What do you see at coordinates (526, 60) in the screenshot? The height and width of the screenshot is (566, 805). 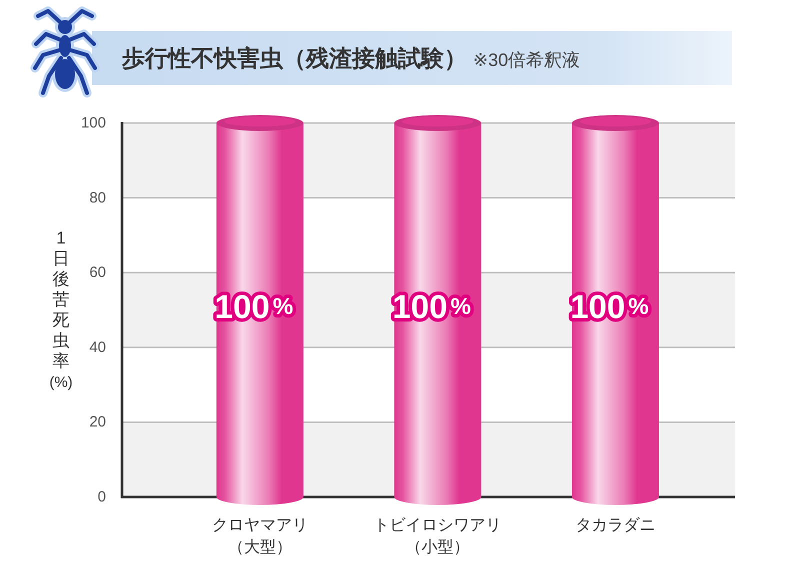 I see `chart-subtitle: ※30倍希釈液` at bounding box center [526, 60].